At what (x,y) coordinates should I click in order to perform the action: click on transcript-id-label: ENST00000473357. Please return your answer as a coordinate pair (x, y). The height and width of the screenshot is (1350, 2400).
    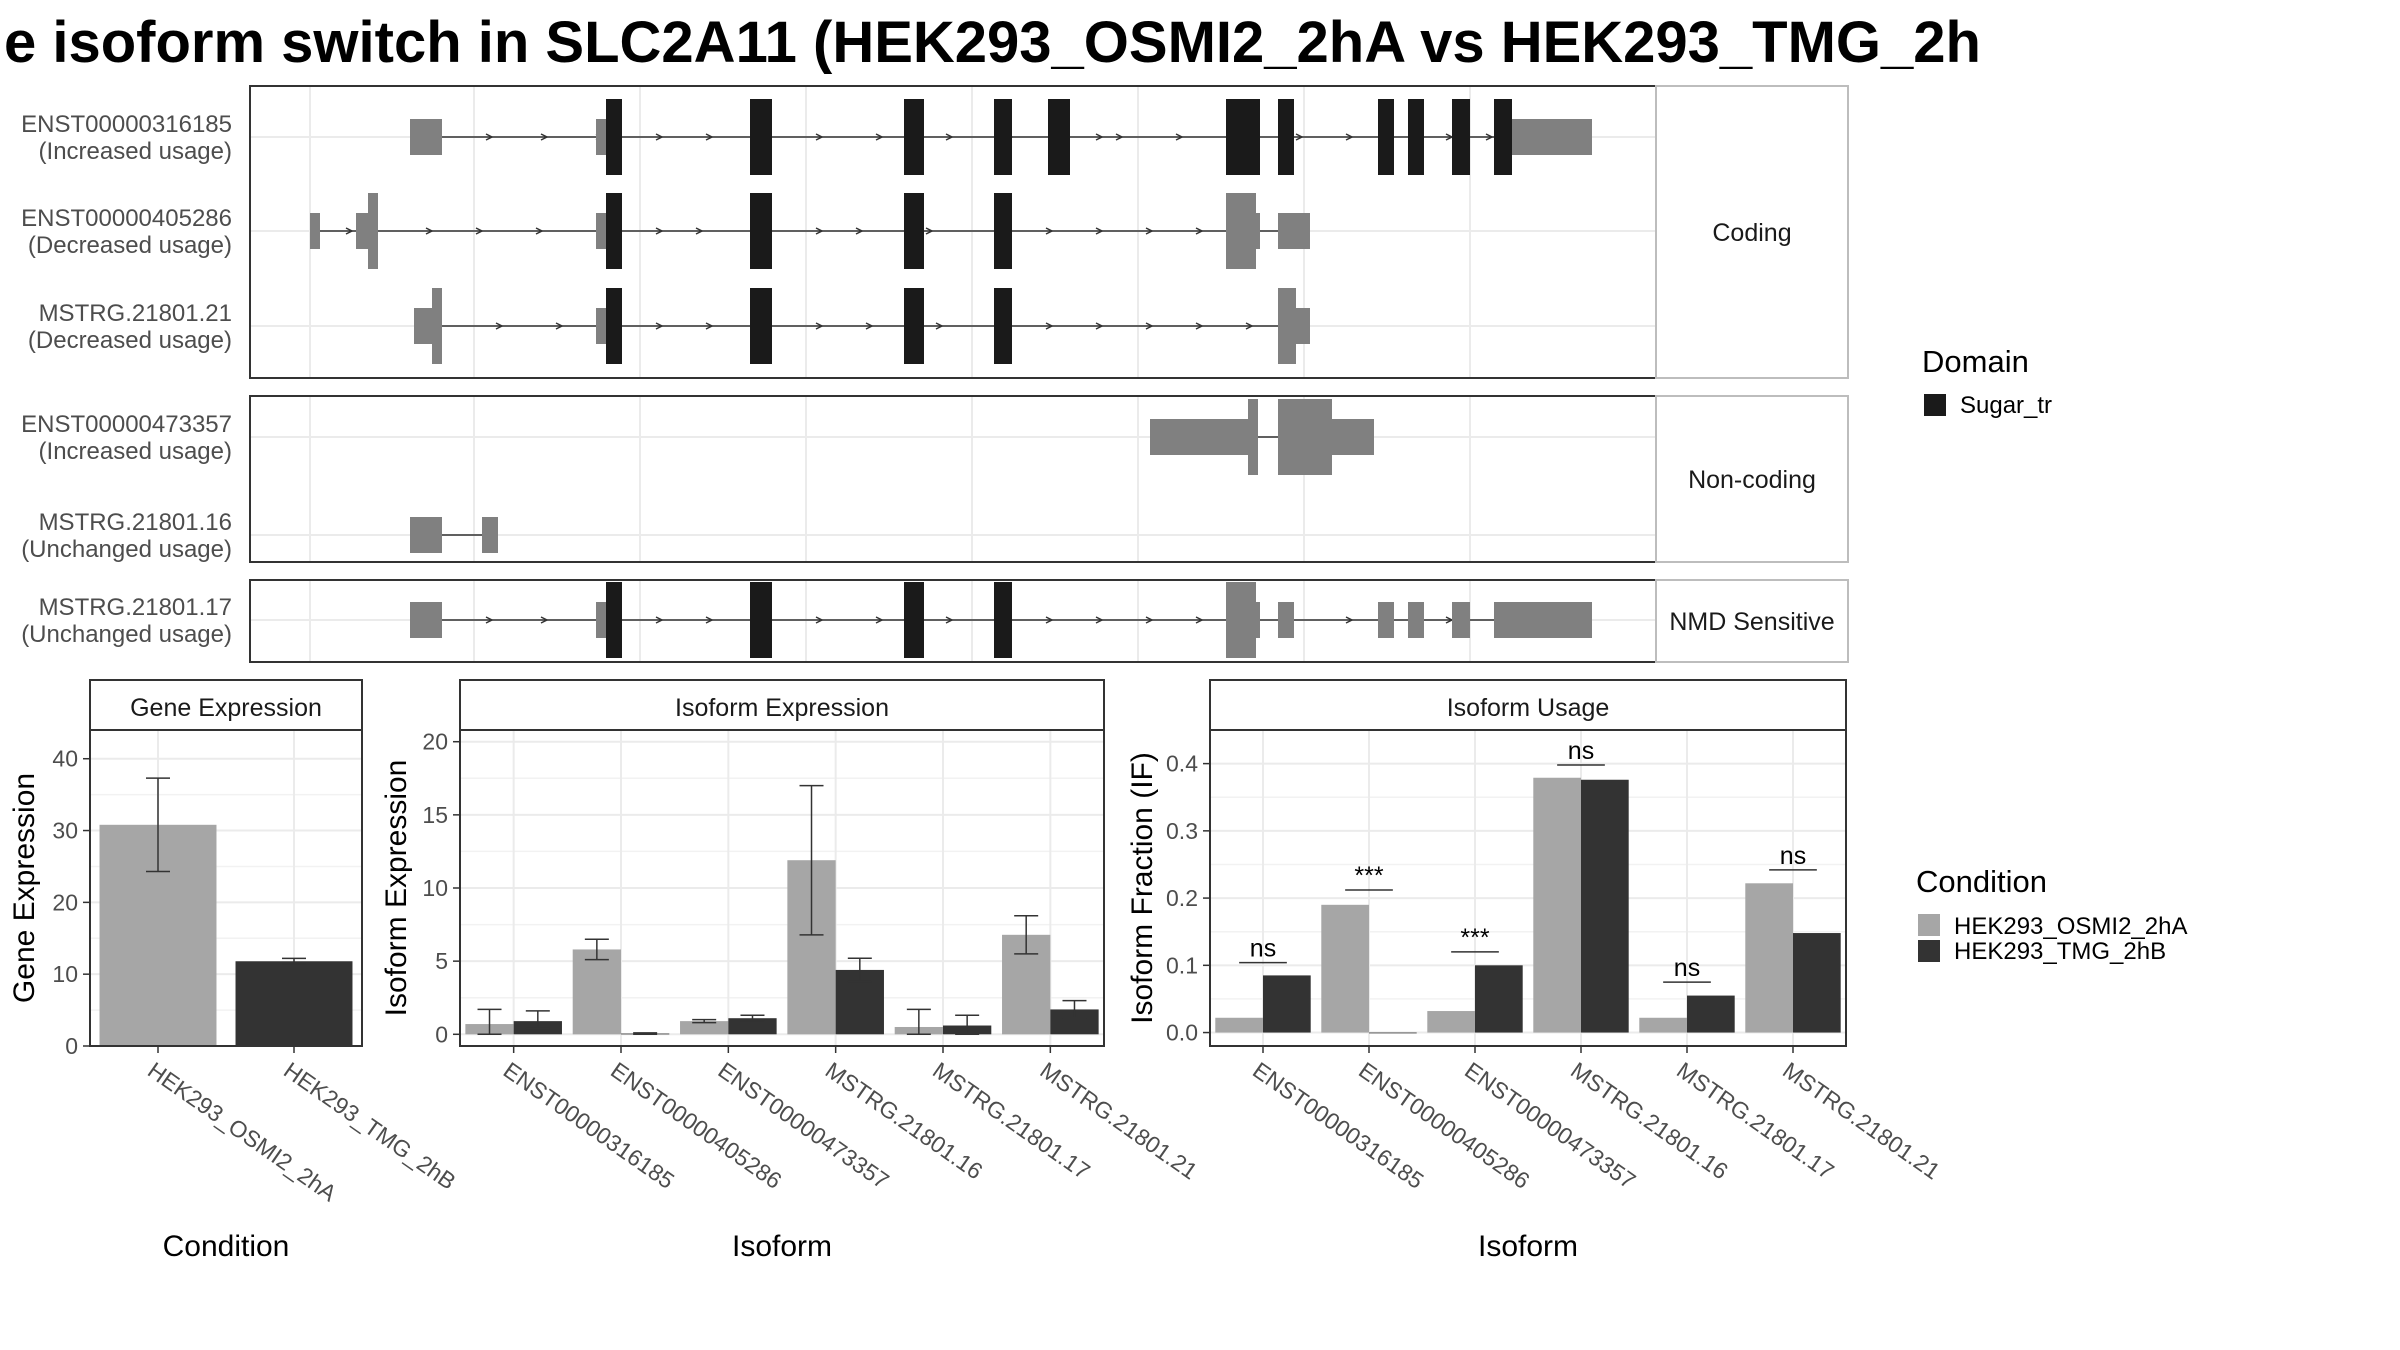
    Looking at the image, I should click on (126, 424).